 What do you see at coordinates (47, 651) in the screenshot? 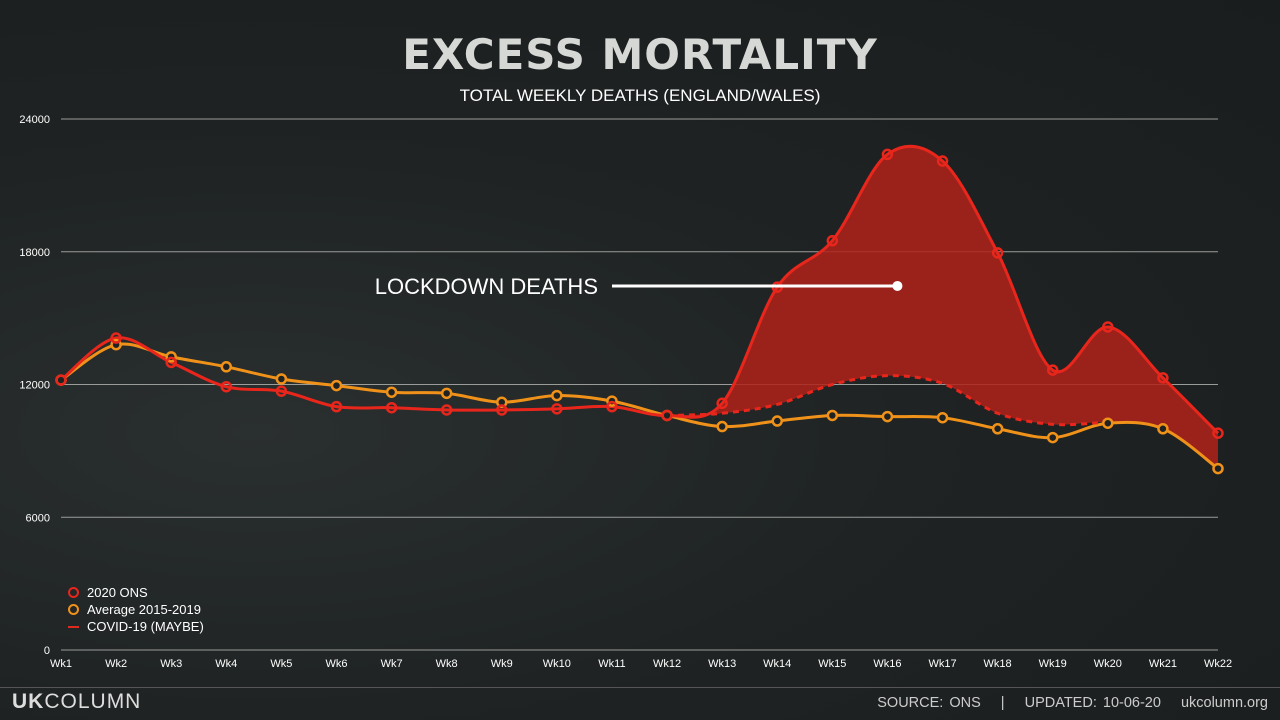
I see `y-tick-label: 0` at bounding box center [47, 651].